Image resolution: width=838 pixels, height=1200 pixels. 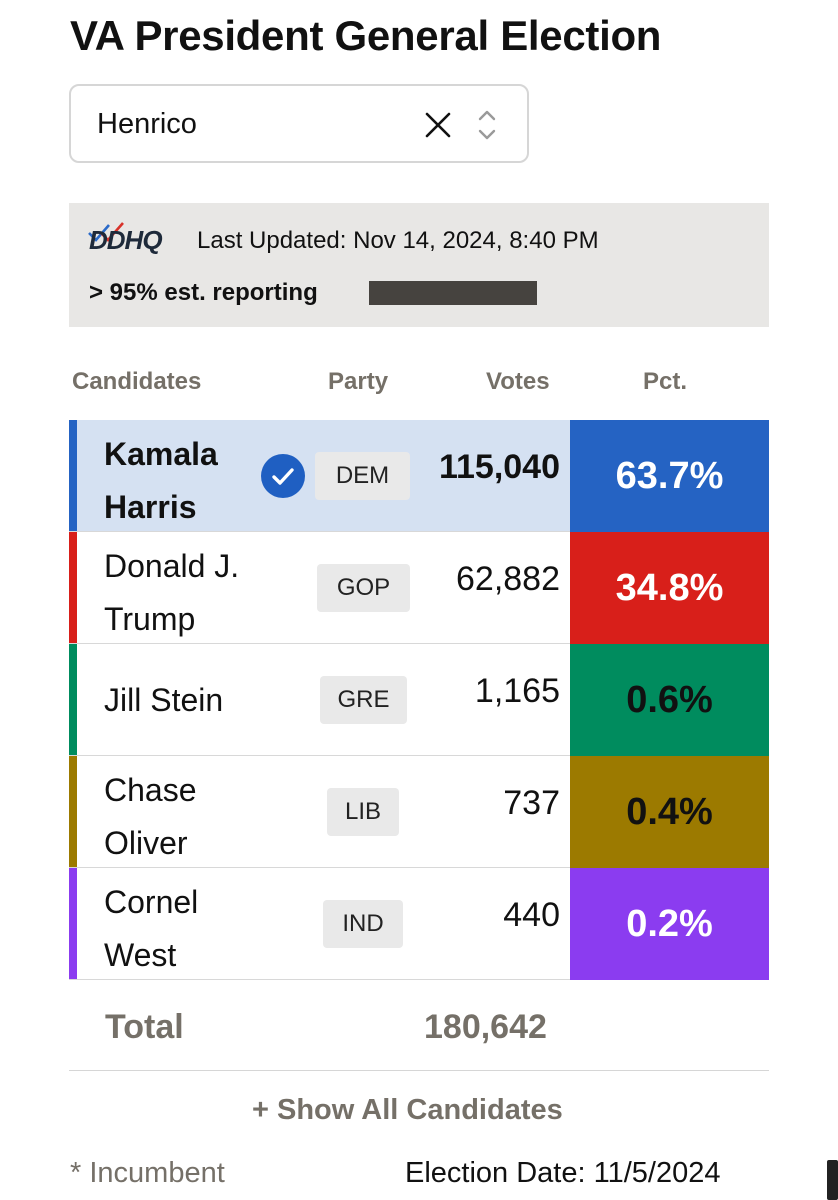 What do you see at coordinates (419, 588) in the screenshot?
I see `candidate-row-trump: Donald J. Trump GOP 62,882 34.8%` at bounding box center [419, 588].